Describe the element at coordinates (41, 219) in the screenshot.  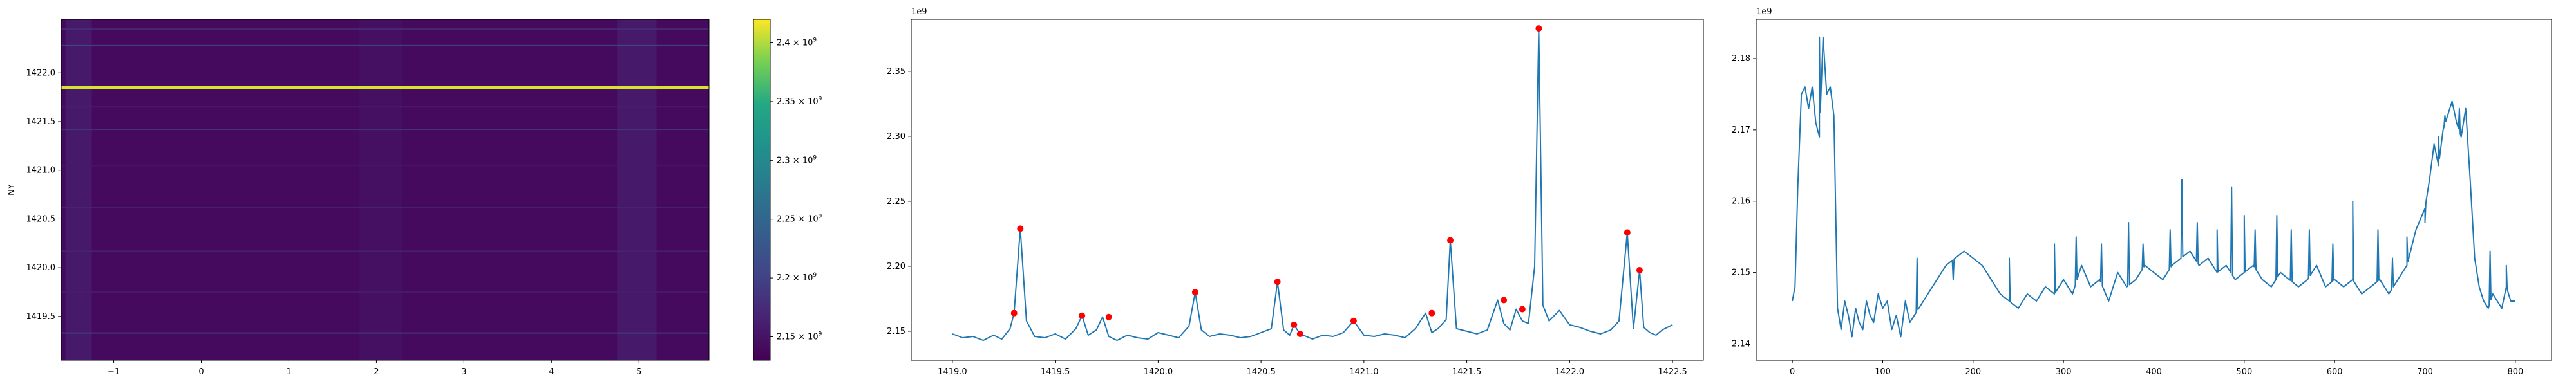
I see `heatmap-y-tick-label: 1420.5` at that location.